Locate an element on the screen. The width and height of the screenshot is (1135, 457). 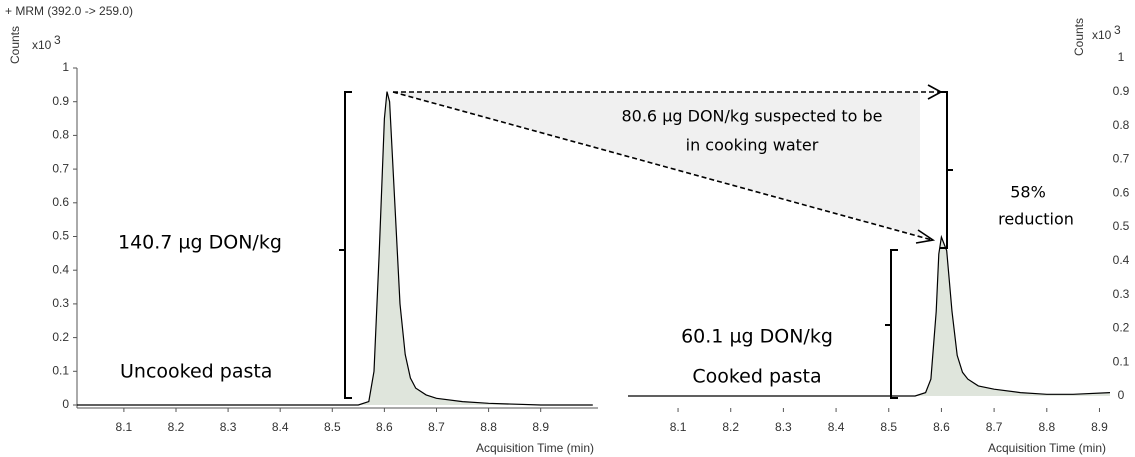
annotation: 60.1 µg DON/kg is located at coordinates (757, 337).